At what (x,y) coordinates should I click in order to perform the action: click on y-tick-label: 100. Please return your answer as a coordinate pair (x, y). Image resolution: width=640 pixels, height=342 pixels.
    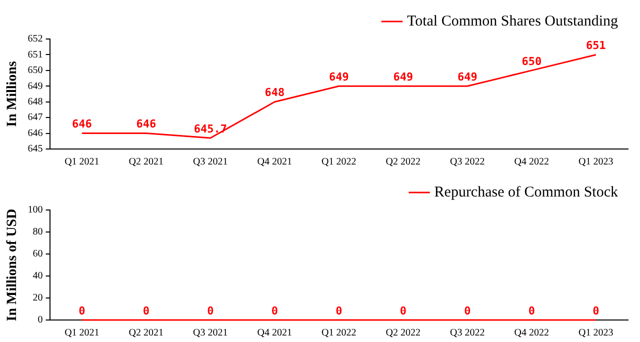
    Looking at the image, I should click on (35, 210).